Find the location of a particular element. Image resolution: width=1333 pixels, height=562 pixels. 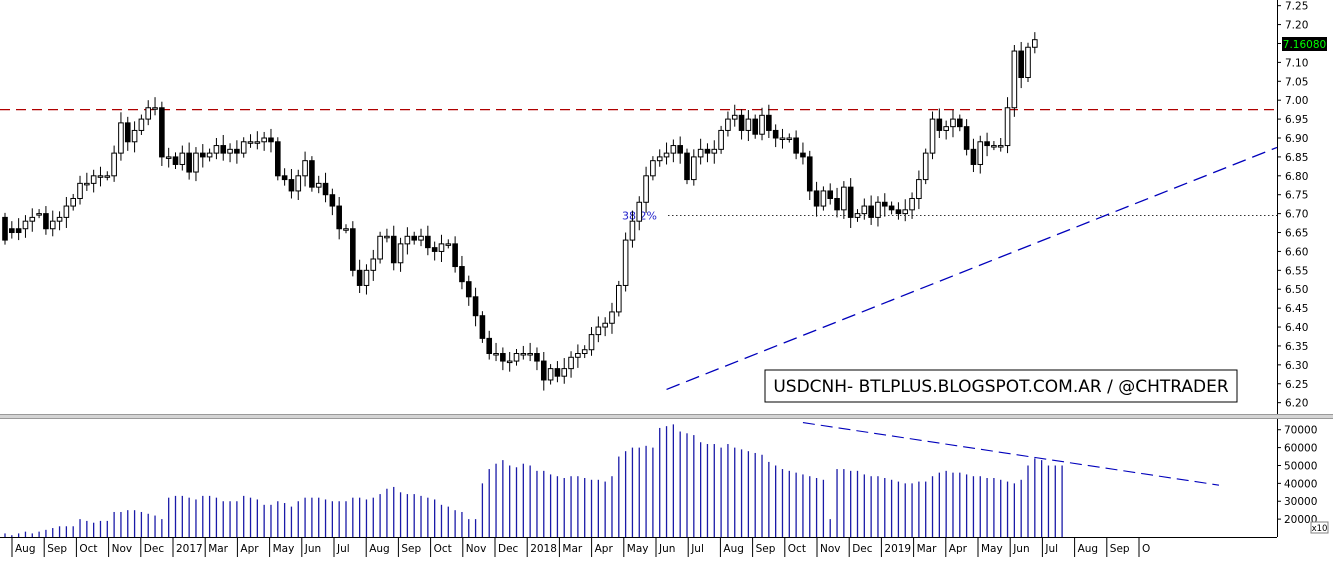

month-label: Nov is located at coordinates (122, 549).